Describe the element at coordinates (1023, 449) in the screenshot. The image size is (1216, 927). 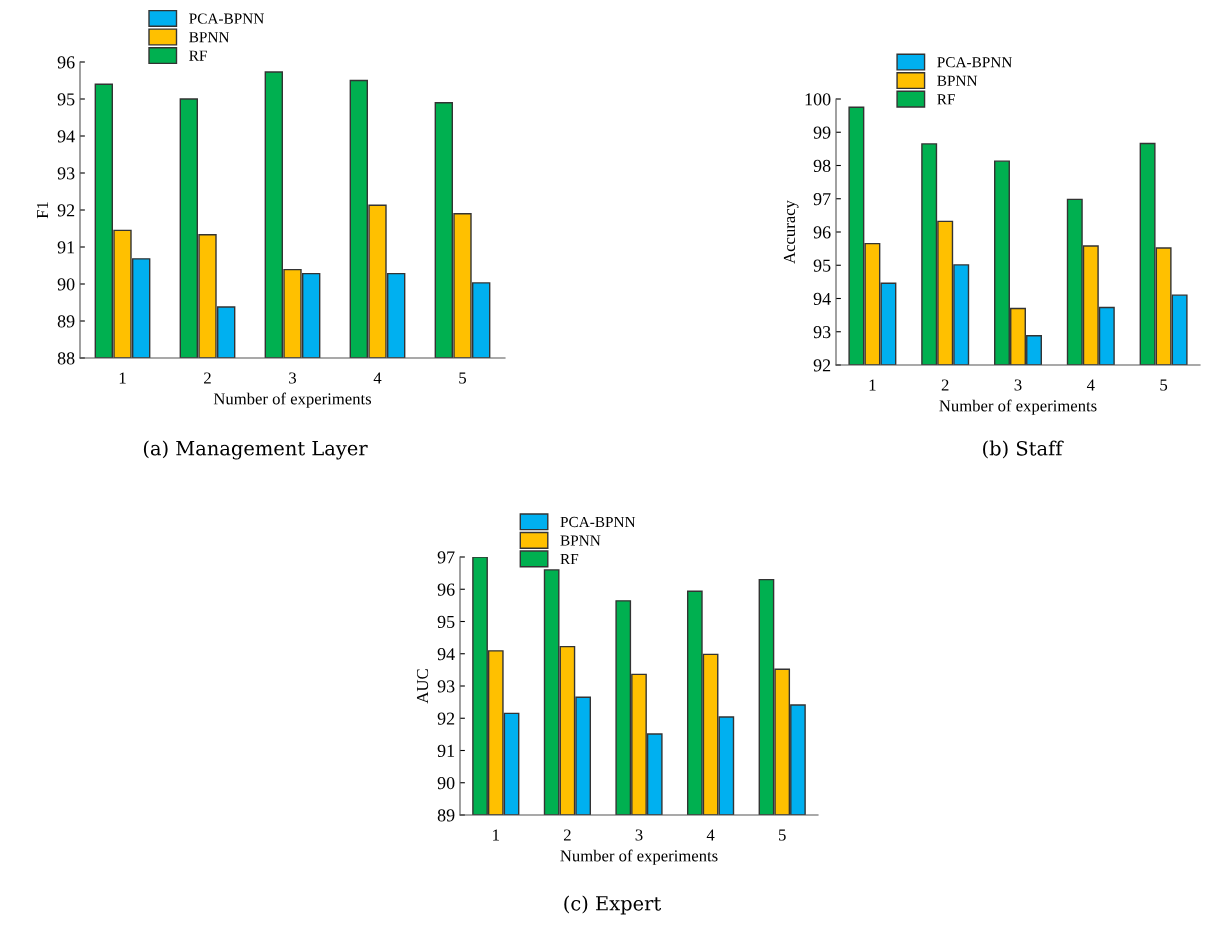
I see `text: (b) Staff` at that location.